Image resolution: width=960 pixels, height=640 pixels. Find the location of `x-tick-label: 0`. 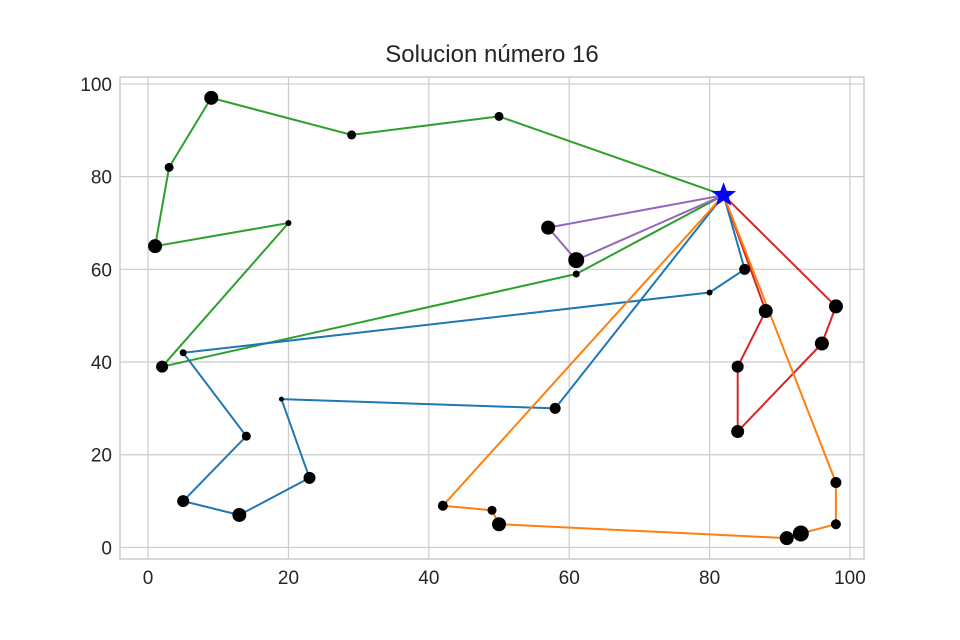

x-tick-label: 0 is located at coordinates (148, 578).